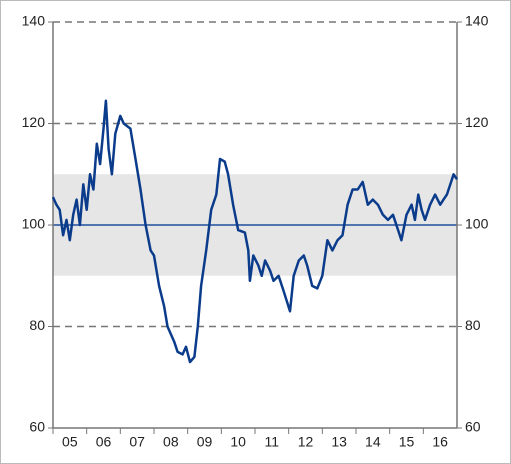  What do you see at coordinates (137, 442) in the screenshot?
I see `x-tick-label: 07` at bounding box center [137, 442].